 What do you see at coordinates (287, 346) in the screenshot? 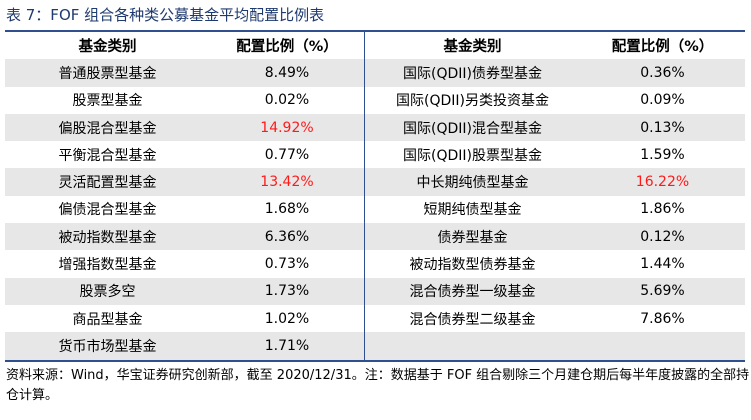
I see `allocation-ratio-cell: 1.71%` at bounding box center [287, 346].